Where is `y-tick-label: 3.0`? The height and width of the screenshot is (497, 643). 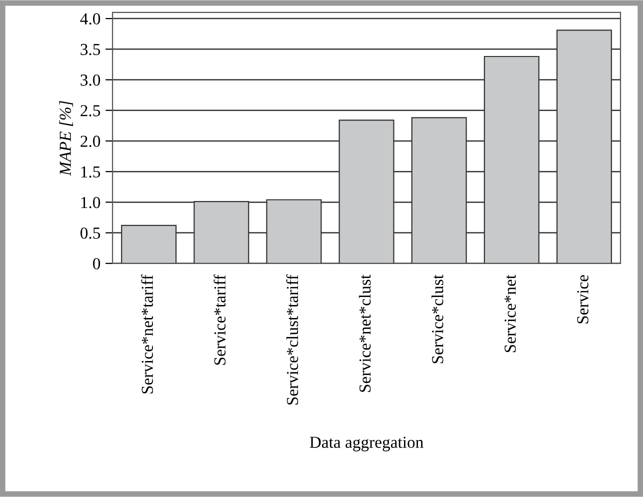 y-tick-label: 3.0 is located at coordinates (90, 80).